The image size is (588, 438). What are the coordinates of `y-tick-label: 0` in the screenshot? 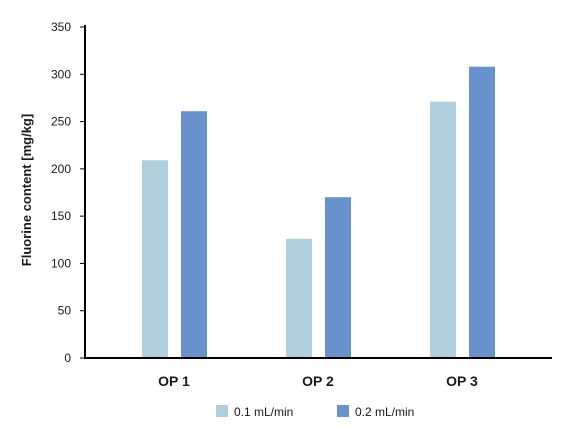 It's located at (67, 358).